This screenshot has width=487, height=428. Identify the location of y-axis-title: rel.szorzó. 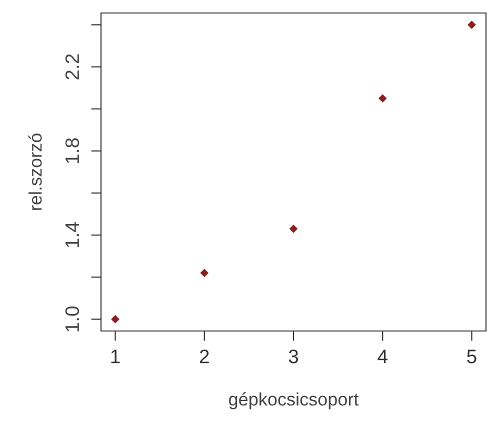
(35, 172).